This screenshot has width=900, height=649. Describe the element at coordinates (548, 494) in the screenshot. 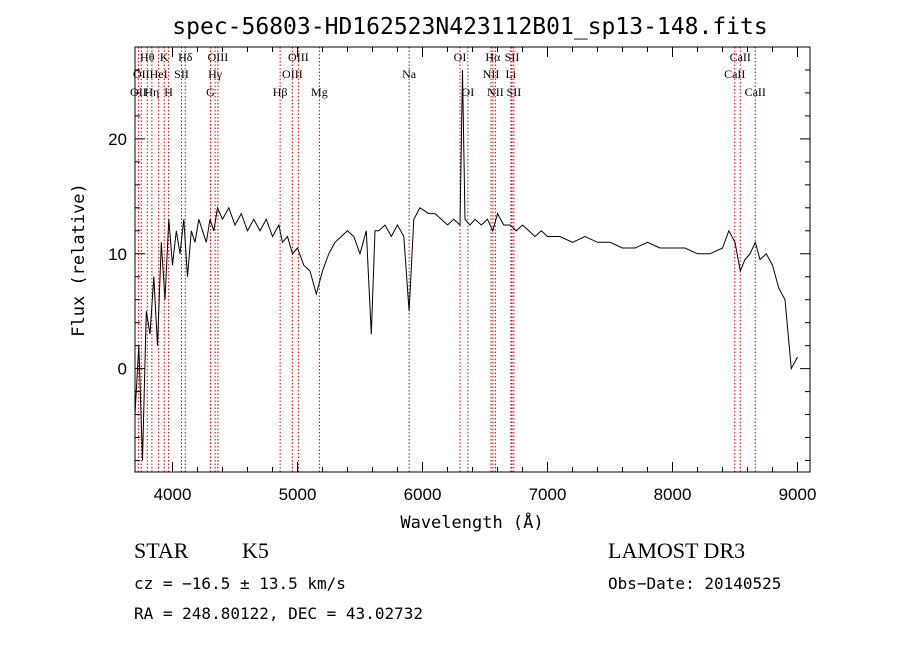

I see `x-tick-label: 7000` at that location.